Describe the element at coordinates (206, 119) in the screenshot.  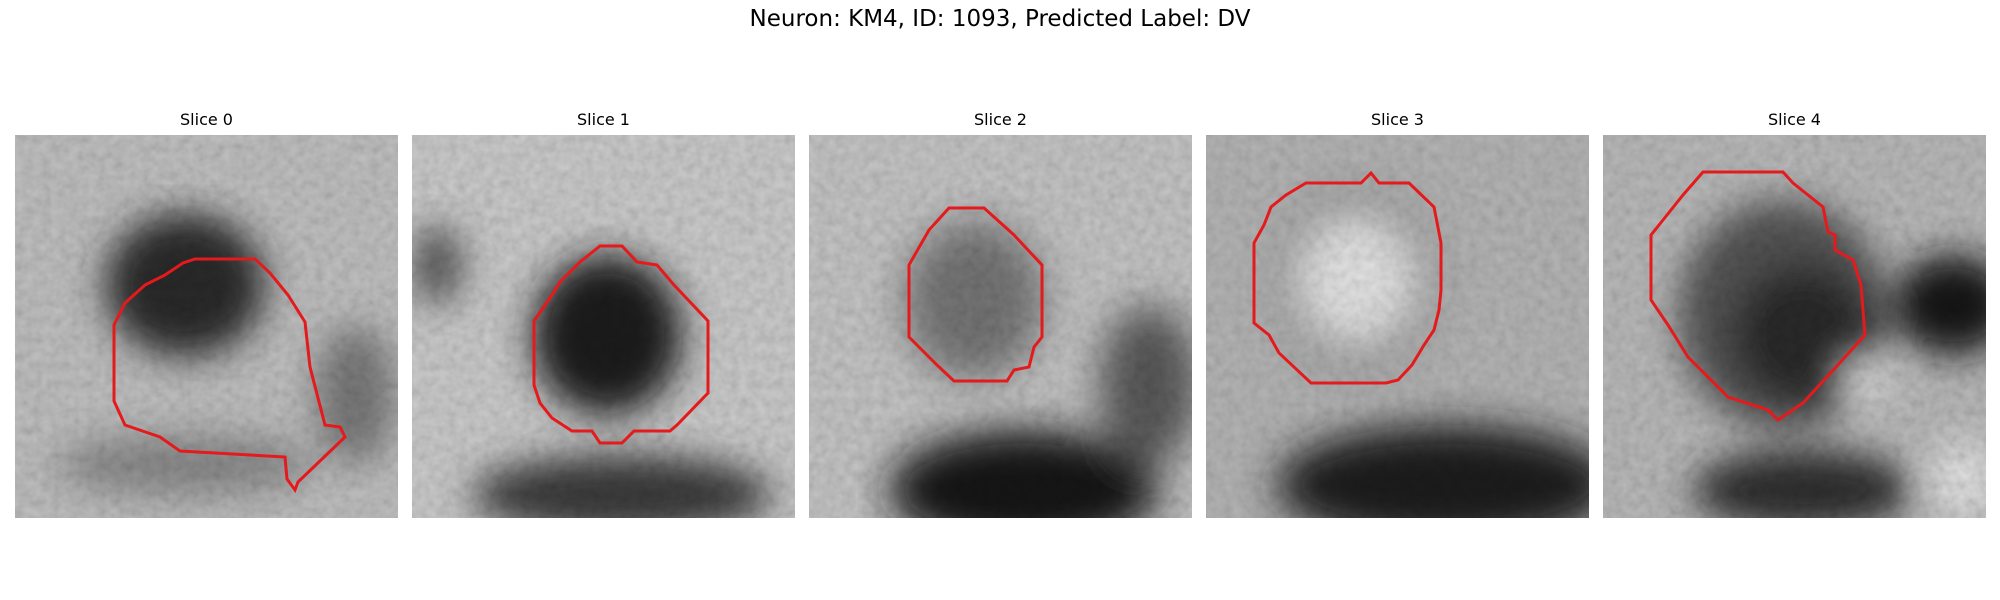
I see `slice-title-0: Slice 0` at that location.